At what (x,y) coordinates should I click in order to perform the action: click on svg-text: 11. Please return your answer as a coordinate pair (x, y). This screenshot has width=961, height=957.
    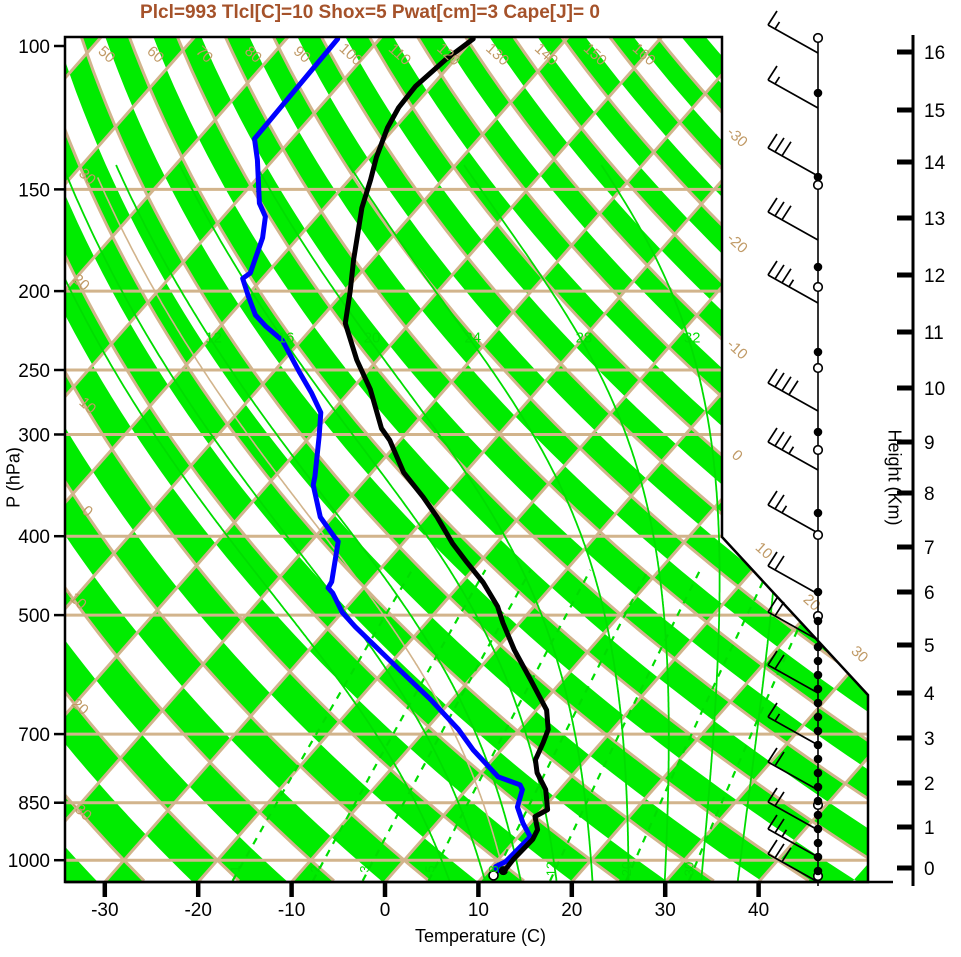
    Looking at the image, I should click on (934, 333).